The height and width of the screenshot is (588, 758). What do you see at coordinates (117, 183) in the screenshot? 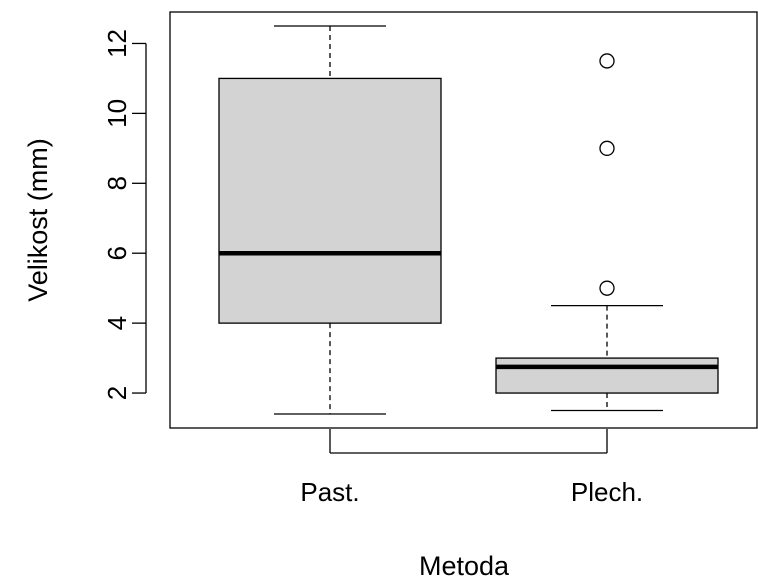
I see `y-tick-label: 8` at bounding box center [117, 183].